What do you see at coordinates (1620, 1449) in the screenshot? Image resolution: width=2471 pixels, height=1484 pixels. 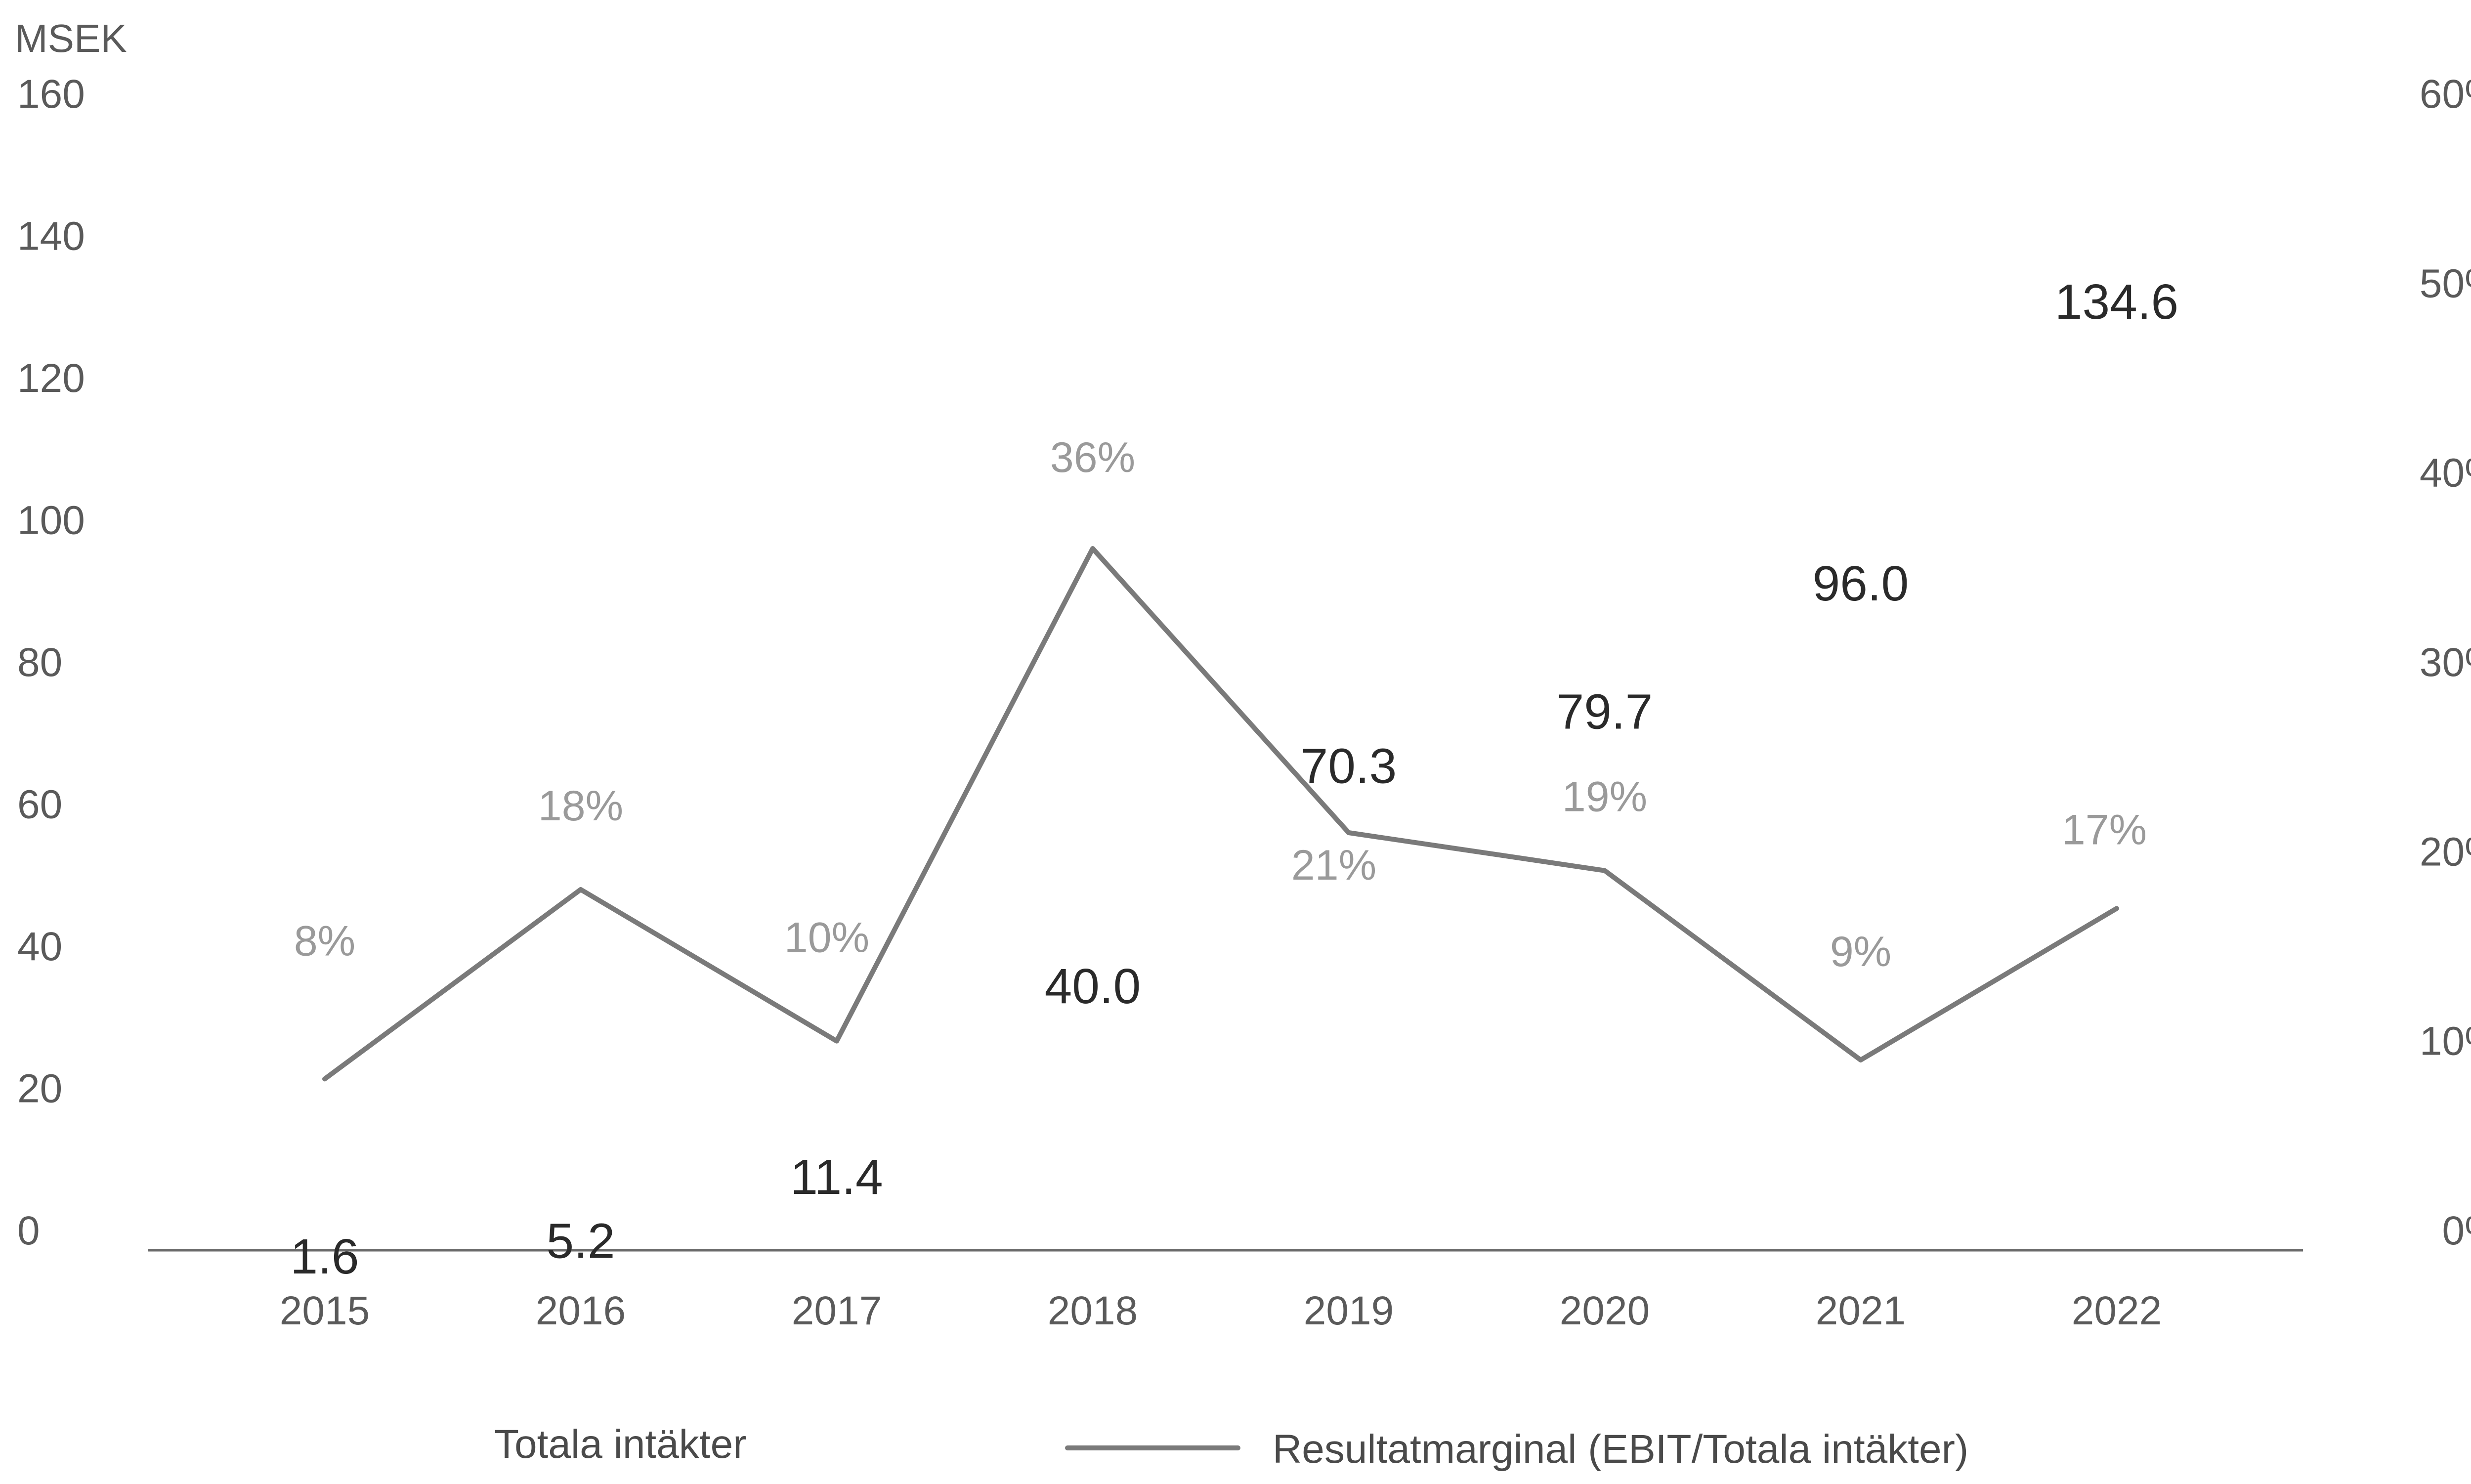 I see `legend-margin-label: Resultatmarginal (EBIT/Totala intäkter)` at bounding box center [1620, 1449].